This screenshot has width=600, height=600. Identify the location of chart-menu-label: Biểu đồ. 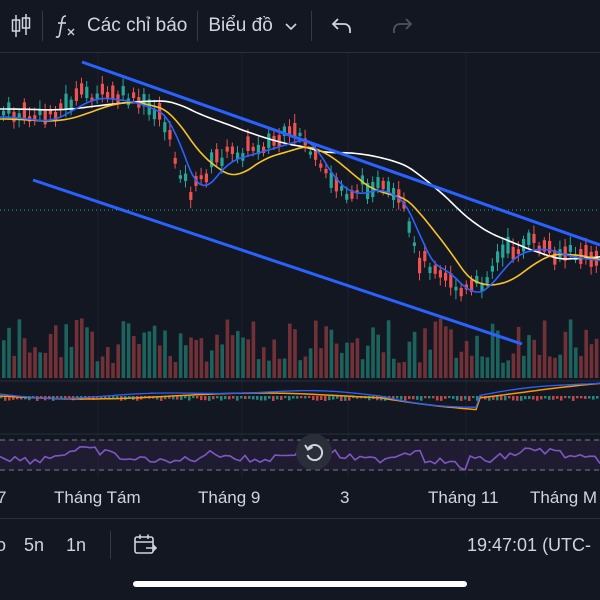
(240, 25).